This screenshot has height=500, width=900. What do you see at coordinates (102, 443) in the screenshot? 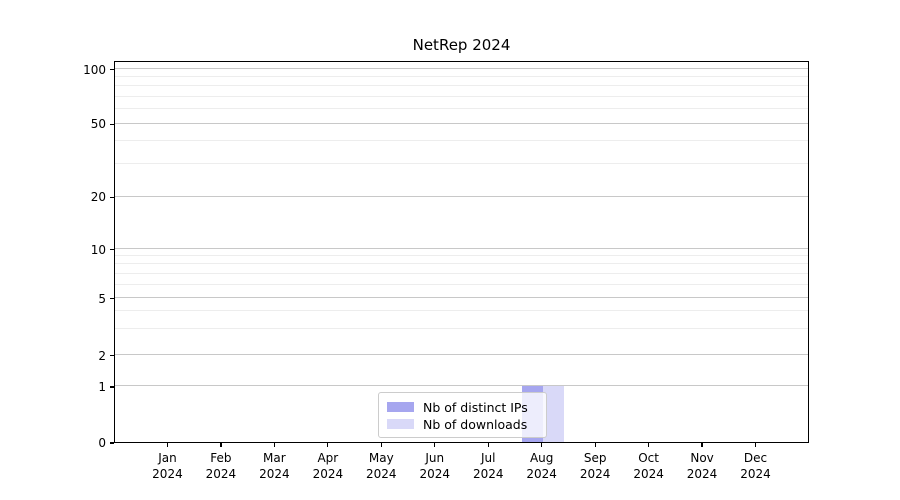
I see `y-tick-label-0: 0` at bounding box center [102, 443].